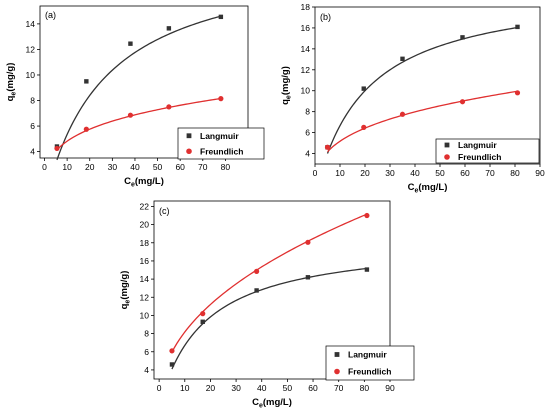 The image size is (550, 411). Describe the element at coordinates (180, 167) in the screenshot. I see `x-tick-label: 60` at that location.